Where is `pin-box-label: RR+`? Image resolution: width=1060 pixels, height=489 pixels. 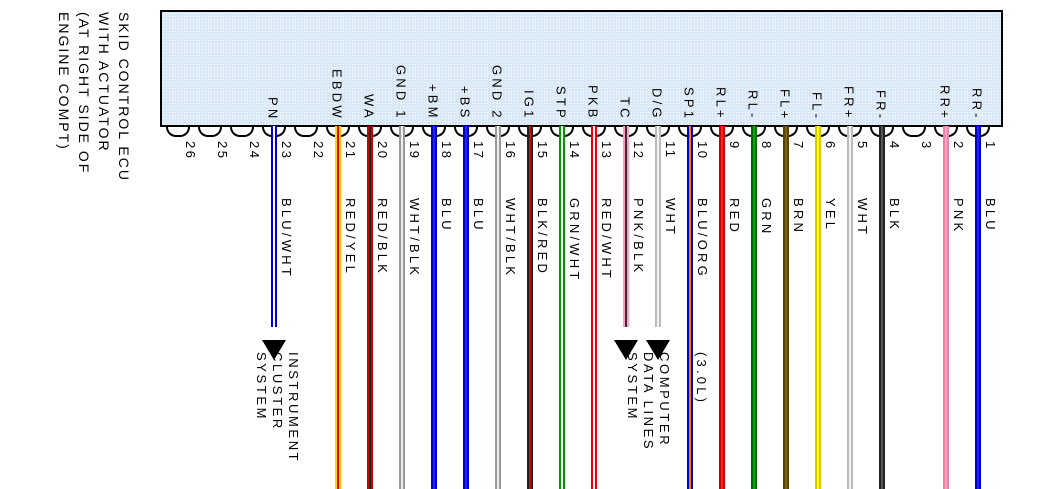 pin-box-label: RR+ is located at coordinates (945, 103).